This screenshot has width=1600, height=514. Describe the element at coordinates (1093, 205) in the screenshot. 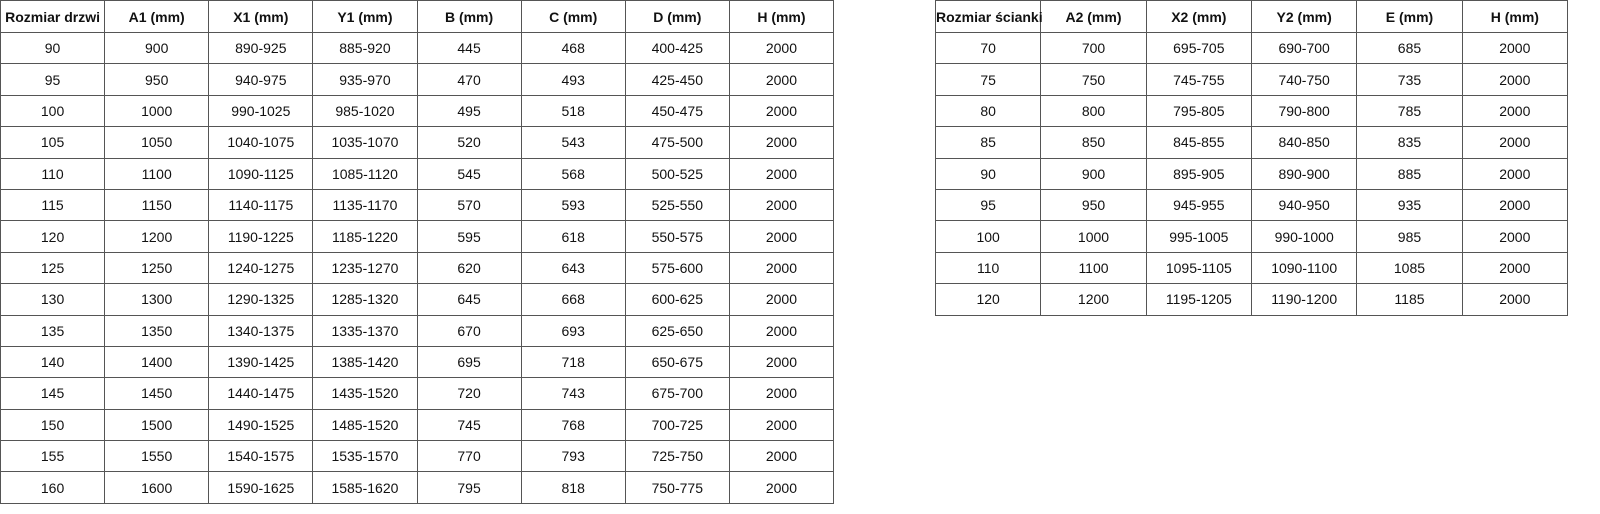

I see `table-cell: 950` at that location.